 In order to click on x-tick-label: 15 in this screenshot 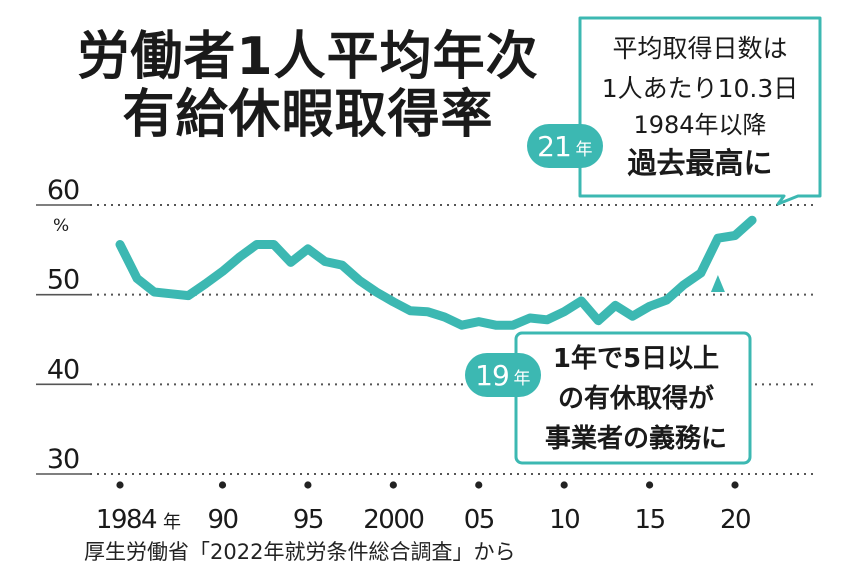, I will do `click(650, 520)`.